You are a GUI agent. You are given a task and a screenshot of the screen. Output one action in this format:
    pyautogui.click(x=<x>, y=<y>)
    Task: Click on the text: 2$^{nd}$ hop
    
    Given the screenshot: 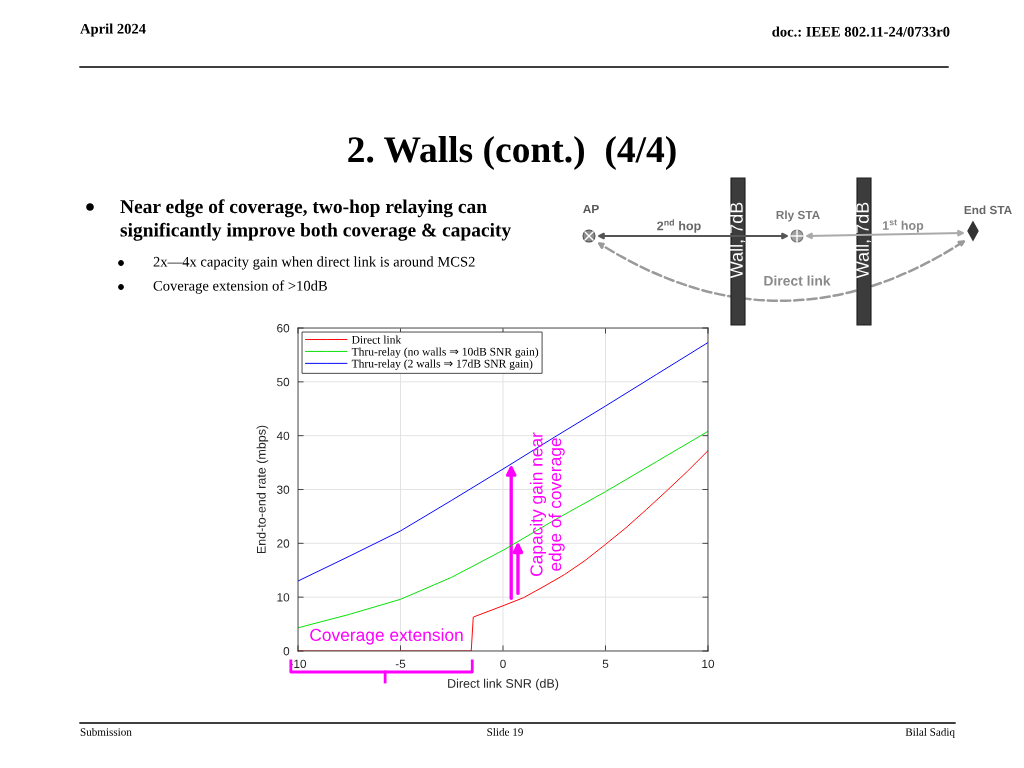 What is the action you would take?
    pyautogui.click(x=679, y=226)
    